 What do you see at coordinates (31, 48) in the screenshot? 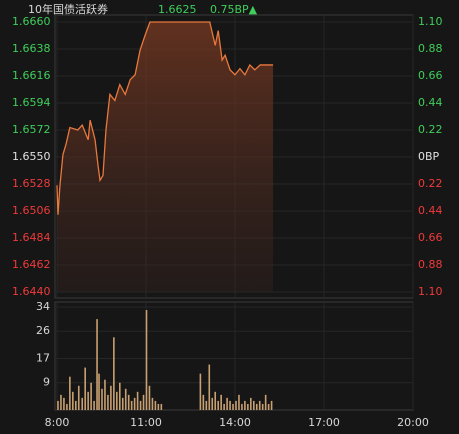
I see `y-tick-label: 1.6638` at bounding box center [31, 48].